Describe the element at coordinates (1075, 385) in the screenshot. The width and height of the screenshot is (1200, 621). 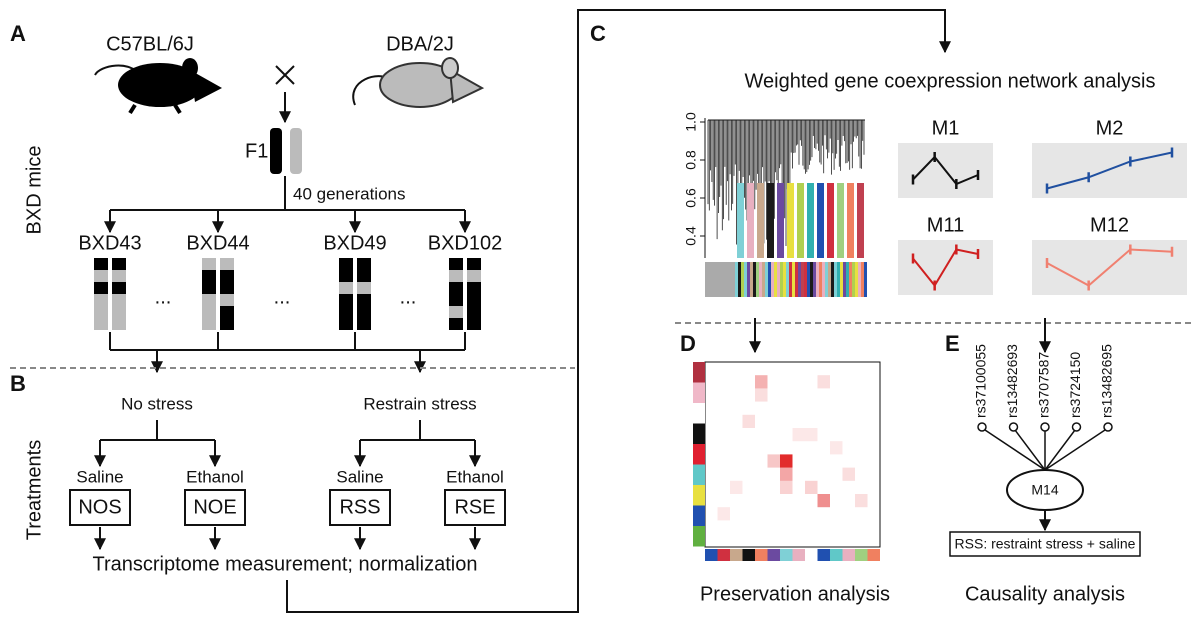
I see `snp-label: rs3724150` at that location.